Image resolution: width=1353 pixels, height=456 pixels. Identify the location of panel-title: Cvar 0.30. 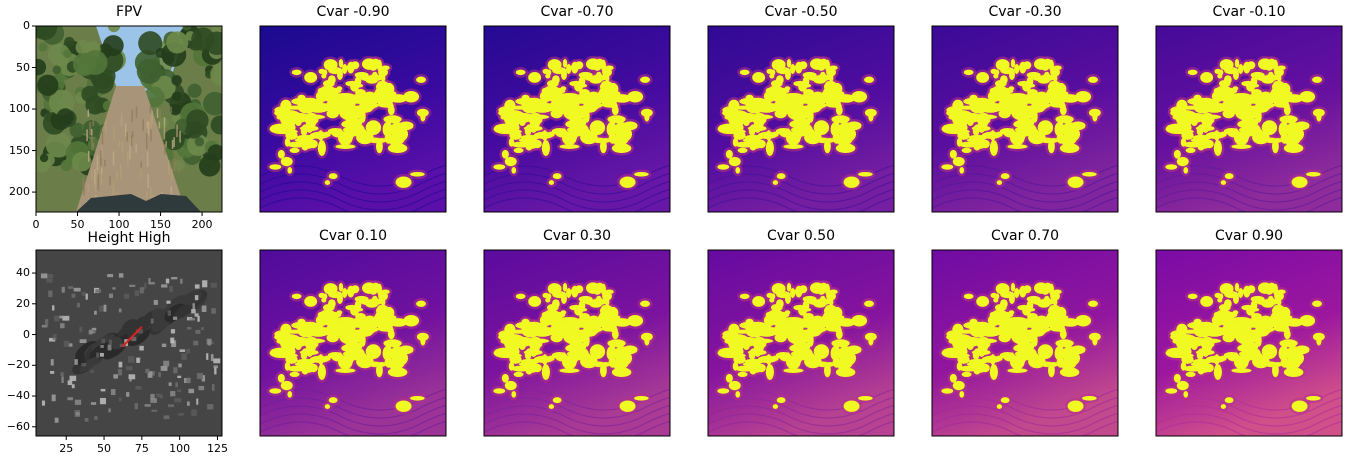
(577, 236).